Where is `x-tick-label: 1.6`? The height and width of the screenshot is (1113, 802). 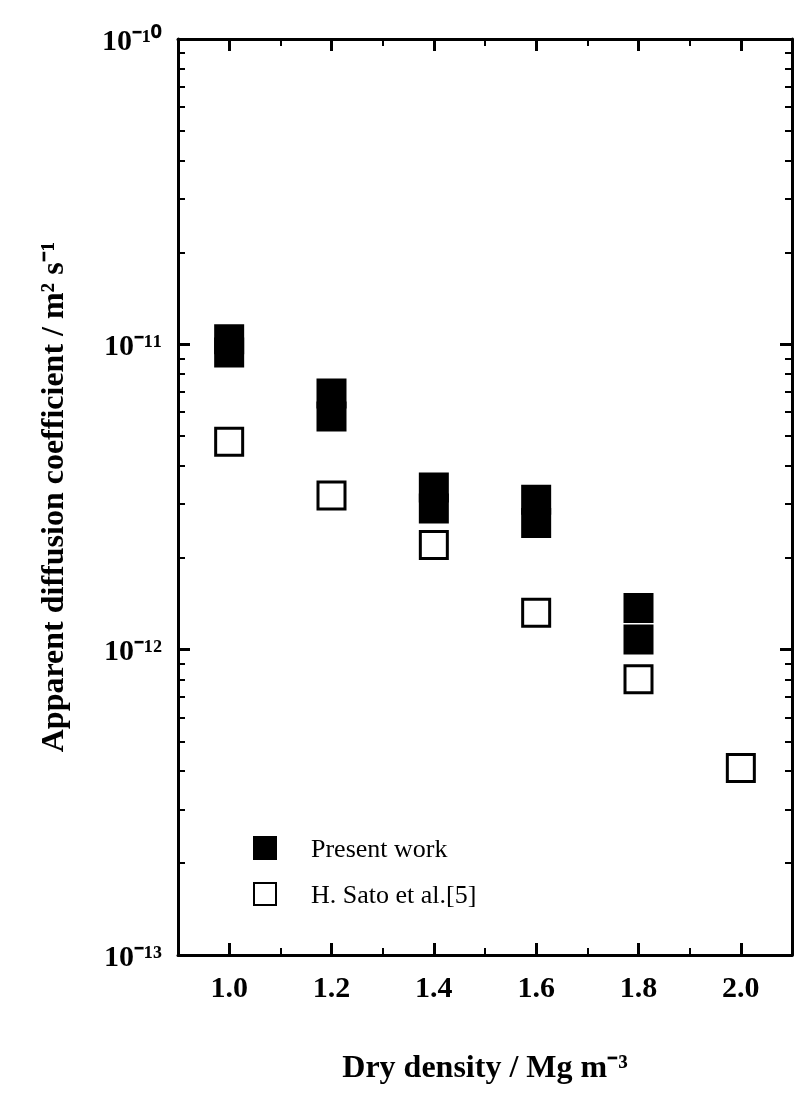 x-tick-label: 1.6 is located at coordinates (536, 986).